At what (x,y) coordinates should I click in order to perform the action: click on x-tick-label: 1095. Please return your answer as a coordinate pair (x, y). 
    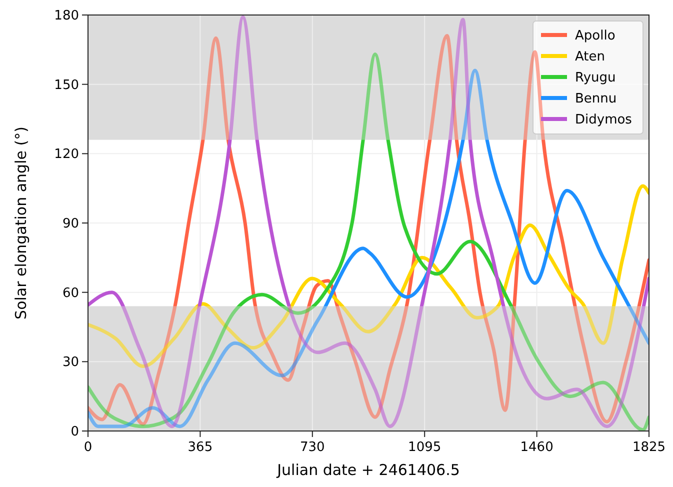
    Looking at the image, I should click on (425, 447).